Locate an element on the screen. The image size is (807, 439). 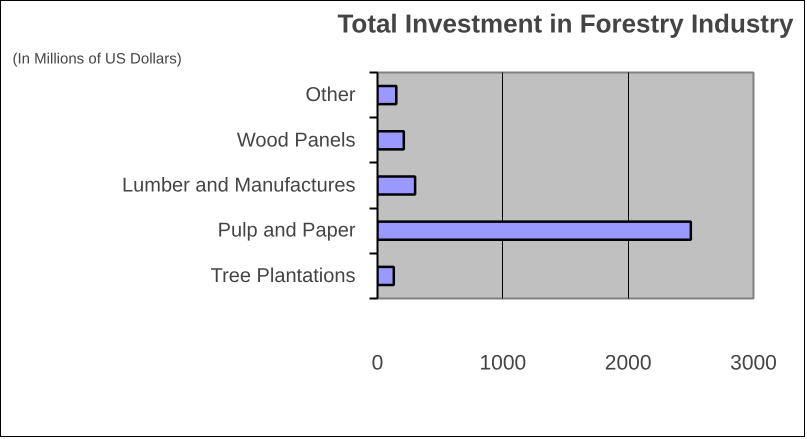
y-tick-label: Other is located at coordinates (330, 95).